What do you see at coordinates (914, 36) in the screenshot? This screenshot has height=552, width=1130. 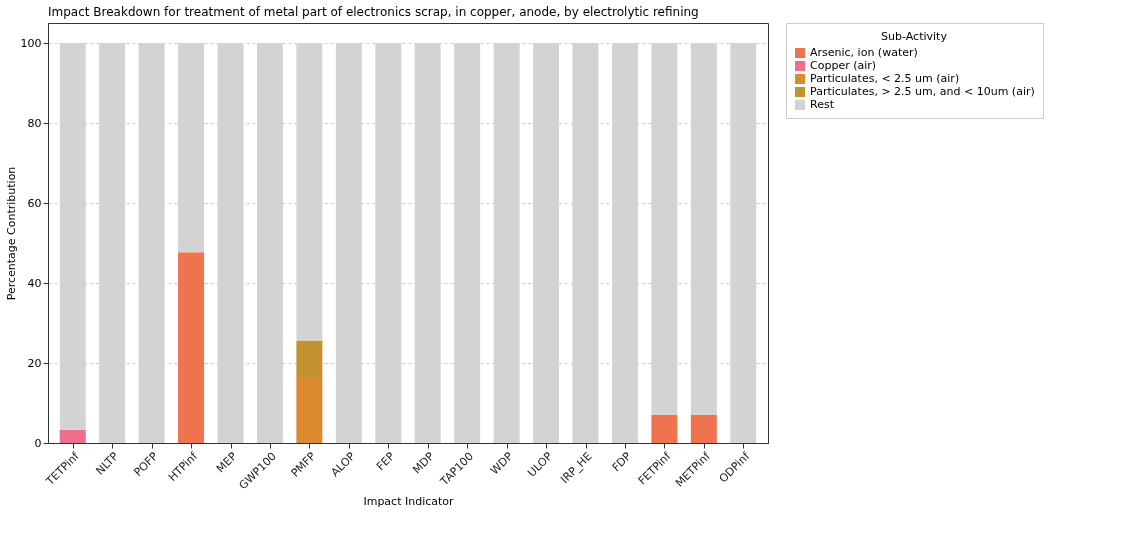 I see `legend-title: Sub-Activity` at bounding box center [914, 36].